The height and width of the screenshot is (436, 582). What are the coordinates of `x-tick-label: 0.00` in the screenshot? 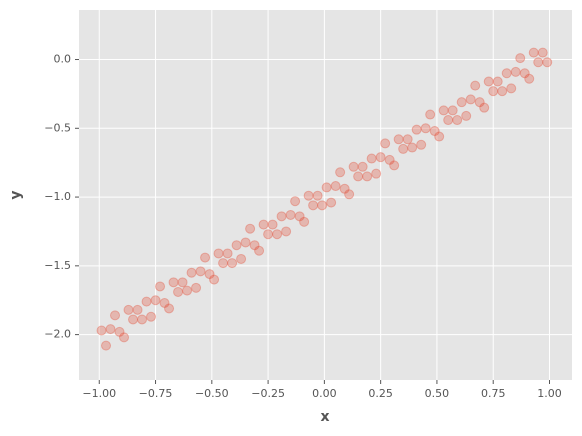 It's located at (324, 393).